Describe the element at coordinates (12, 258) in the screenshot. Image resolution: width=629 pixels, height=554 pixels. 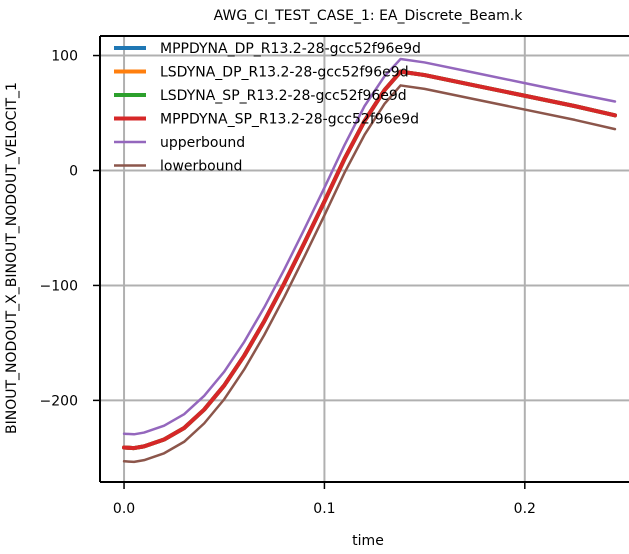
I see `y-axis-label: BINOUT_NODOUT_X_BINOUT_NODOUT_VELOCIT_1` at that location.